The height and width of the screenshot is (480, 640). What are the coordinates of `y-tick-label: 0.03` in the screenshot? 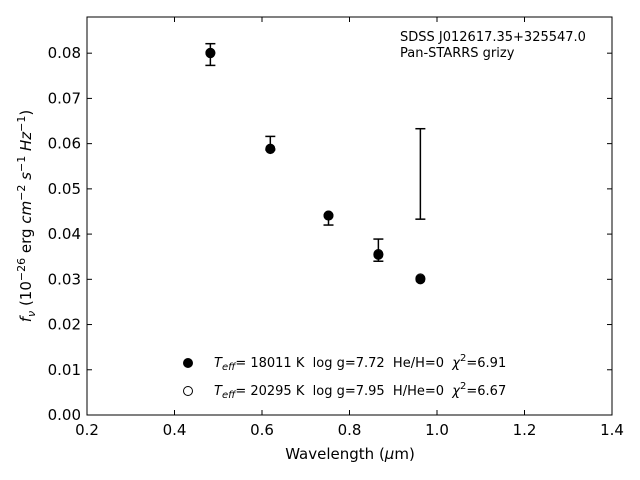 It's located at (64, 279).